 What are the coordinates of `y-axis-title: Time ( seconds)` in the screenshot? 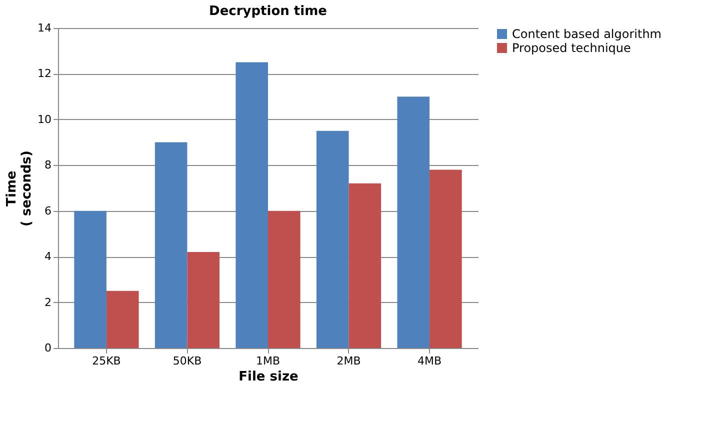 It's located at (19, 188).